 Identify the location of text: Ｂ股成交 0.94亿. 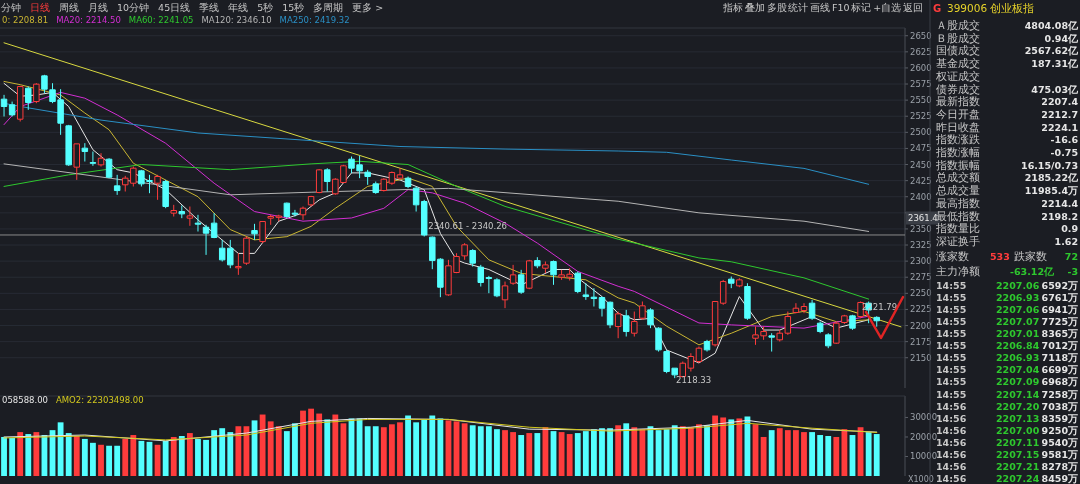
(1007, 37).